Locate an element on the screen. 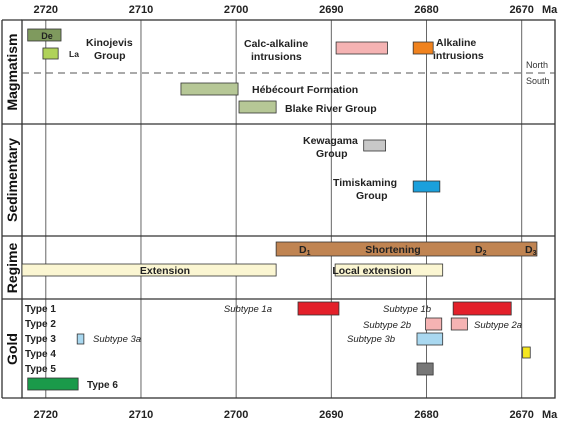 This screenshot has width=565, height=424. label-subtype-1b: Subtype 1b is located at coordinates (407, 309).